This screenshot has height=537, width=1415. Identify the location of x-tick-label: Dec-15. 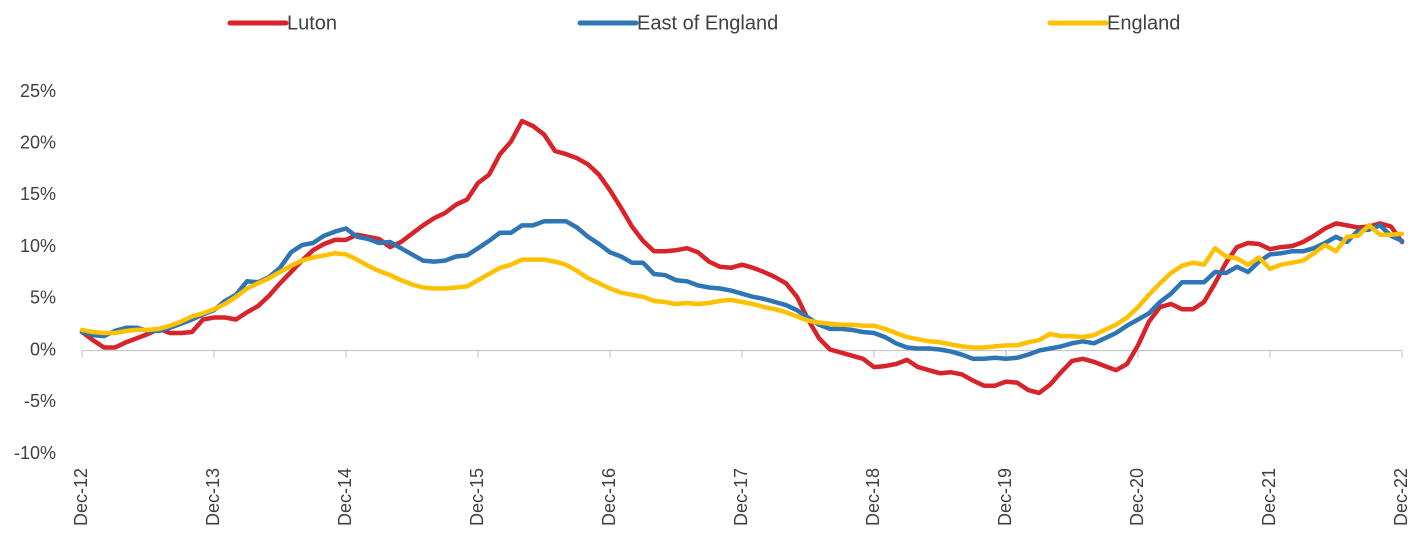
(477, 497).